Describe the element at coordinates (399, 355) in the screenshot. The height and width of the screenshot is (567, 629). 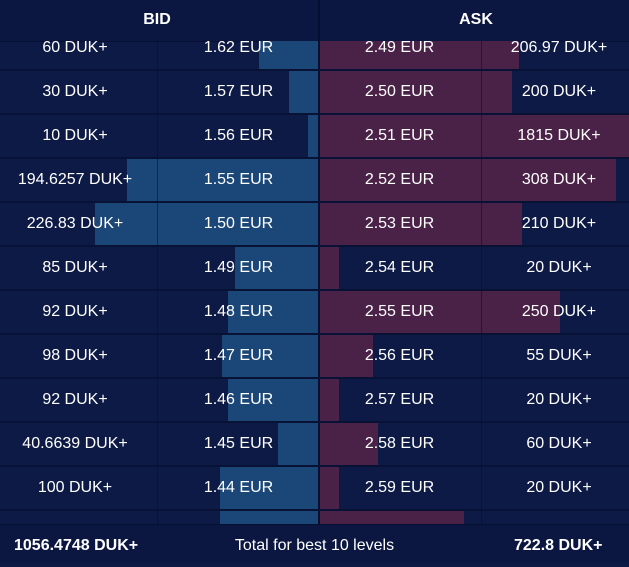
I see `ask-price: 2.56 EUR` at that location.